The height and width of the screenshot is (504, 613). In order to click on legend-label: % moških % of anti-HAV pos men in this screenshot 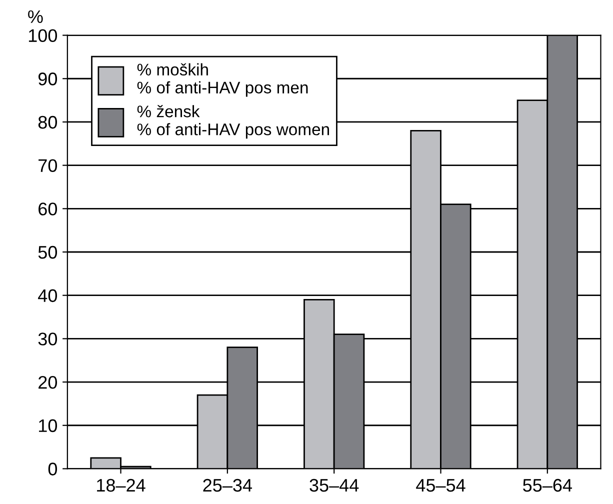, I will do `click(222, 80)`.